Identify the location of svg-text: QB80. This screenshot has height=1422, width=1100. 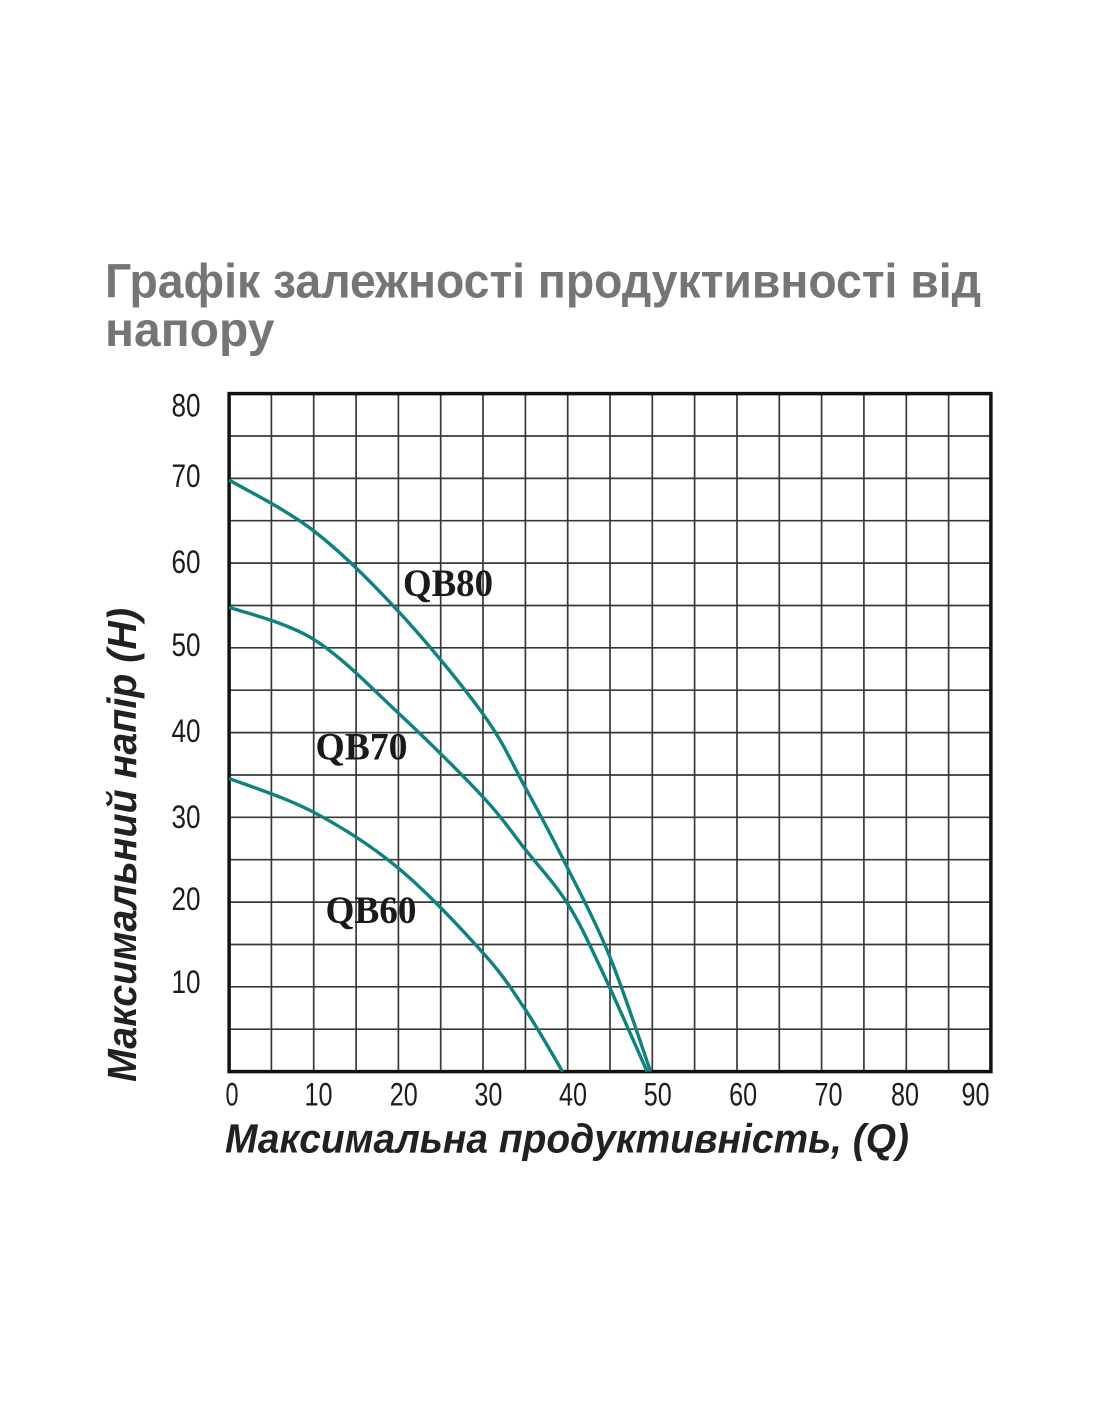
(448, 583).